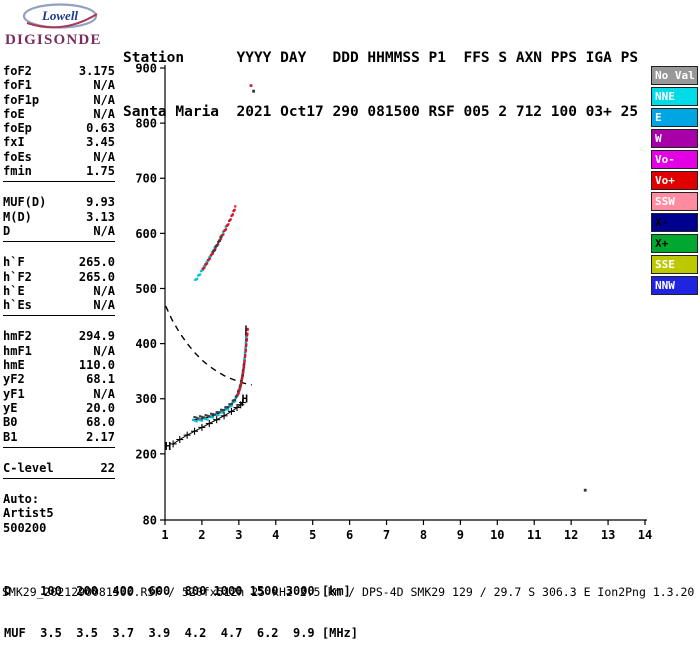 The height and width of the screenshot is (654, 700). I want to click on logo-graphic: Lowell DIGISONDE, so click(53, 25).